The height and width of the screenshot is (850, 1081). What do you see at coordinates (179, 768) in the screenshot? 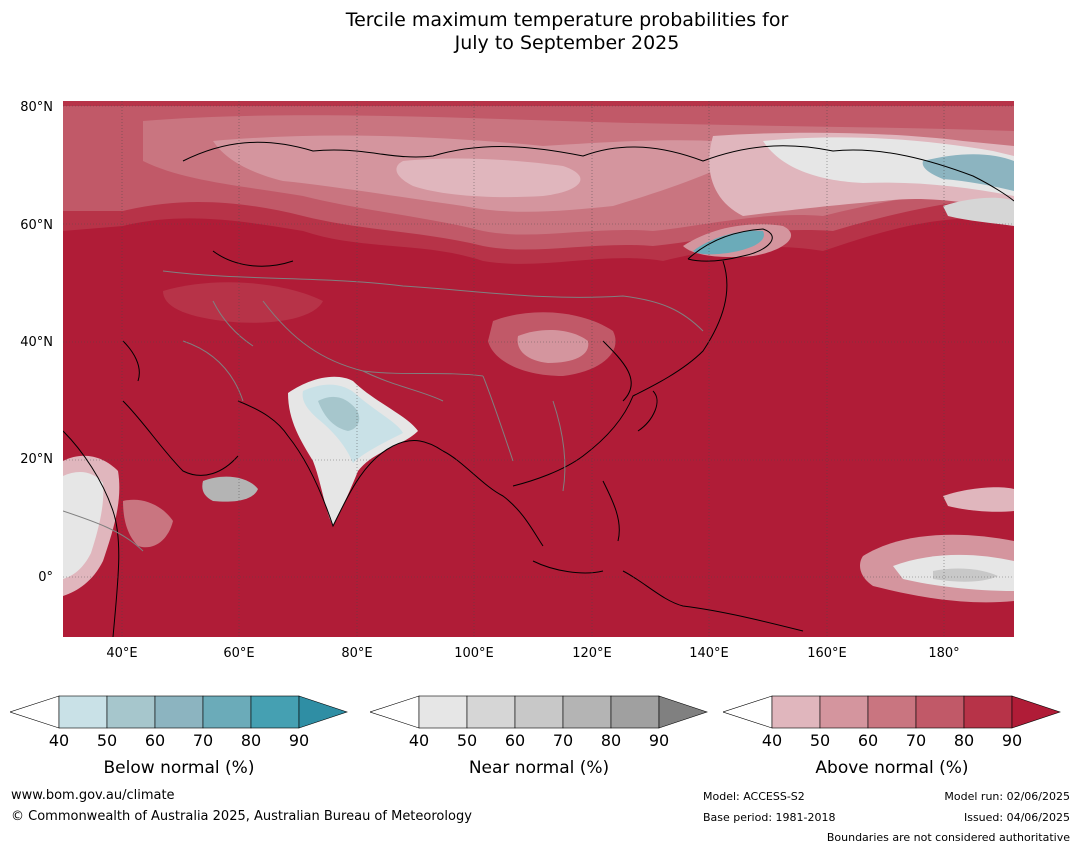
I see `colorbar-below-label: Below normal (%)` at bounding box center [179, 768].